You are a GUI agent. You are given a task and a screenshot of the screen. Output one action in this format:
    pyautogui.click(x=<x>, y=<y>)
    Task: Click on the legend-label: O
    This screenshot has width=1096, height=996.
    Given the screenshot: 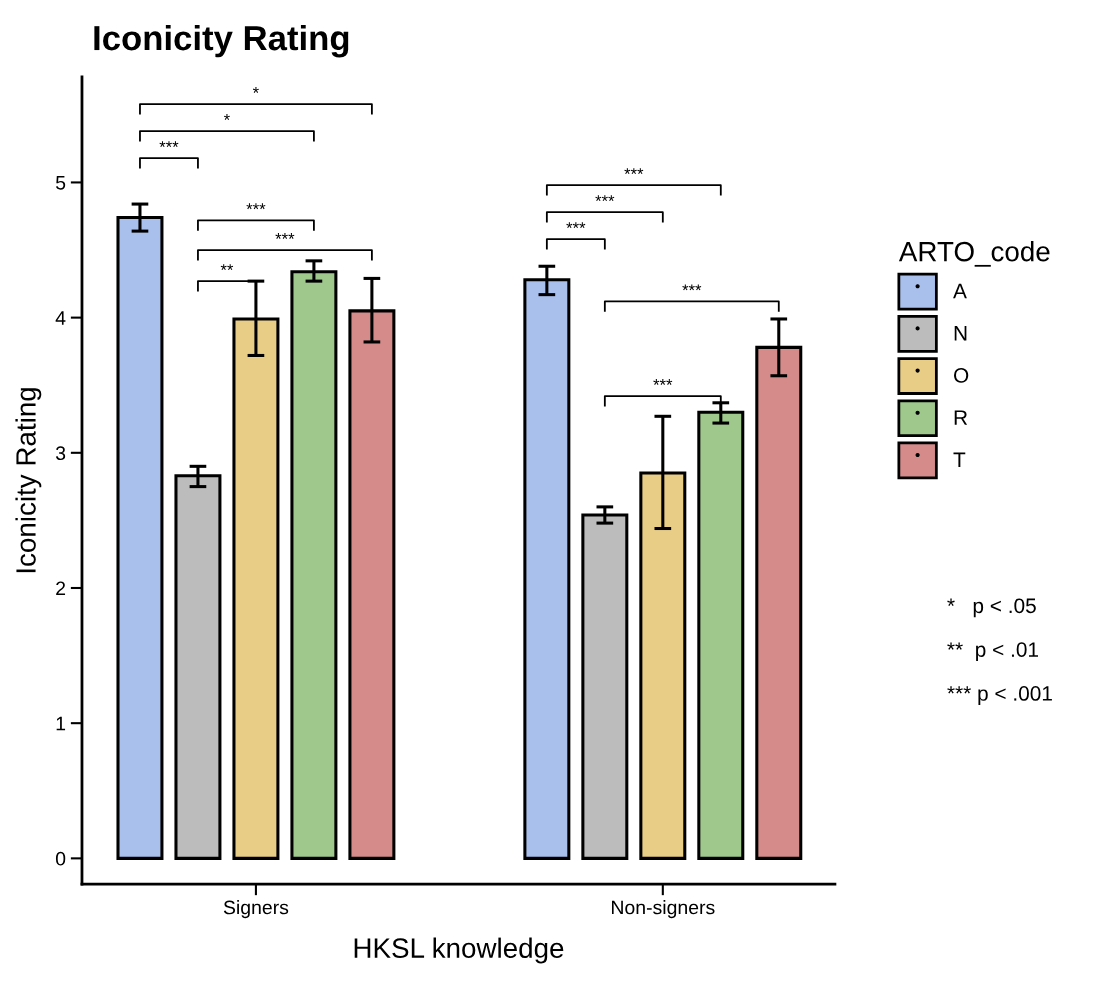 What is the action you would take?
    pyautogui.click(x=961, y=375)
    